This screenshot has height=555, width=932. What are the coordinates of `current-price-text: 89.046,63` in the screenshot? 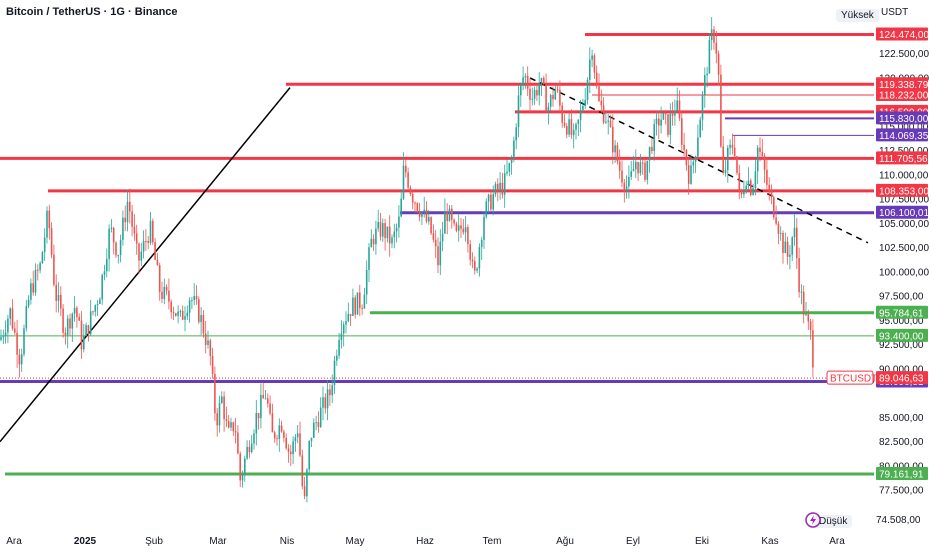 It's located at (901, 379).